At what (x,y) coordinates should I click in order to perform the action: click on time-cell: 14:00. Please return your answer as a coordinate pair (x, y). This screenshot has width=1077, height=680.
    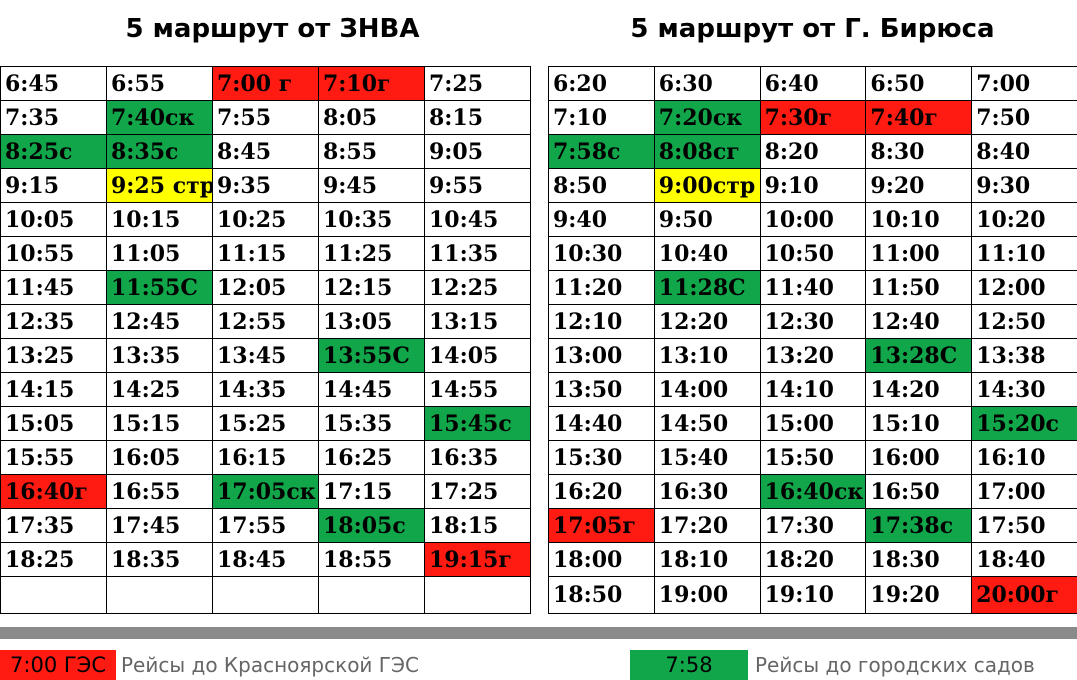
    Looking at the image, I should click on (707, 389).